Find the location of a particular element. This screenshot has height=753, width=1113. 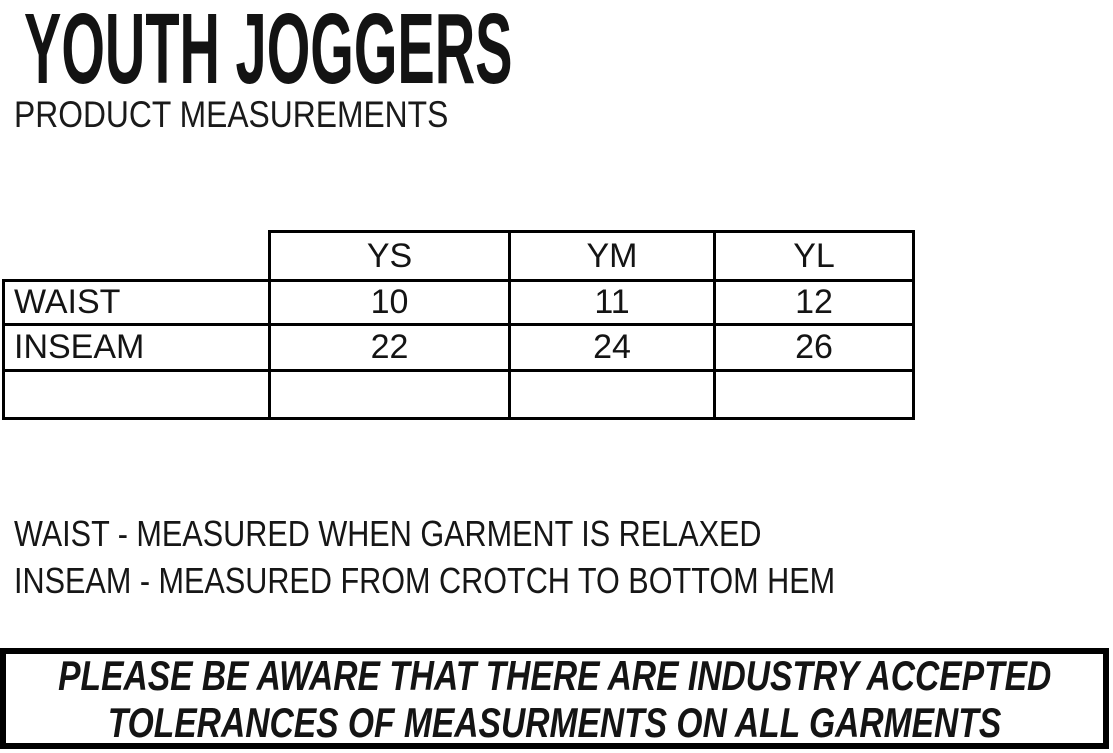

waist-ys-value: 10 is located at coordinates (389, 302).